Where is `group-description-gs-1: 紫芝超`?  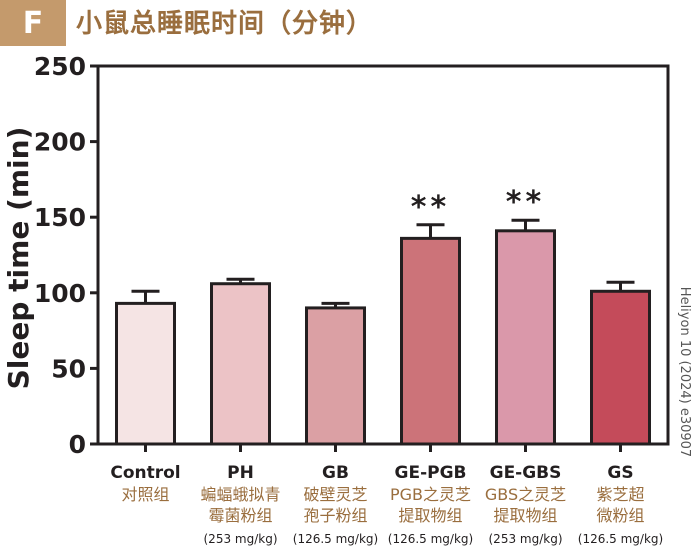 group-description-gs-1: 紫芝超 is located at coordinates (620, 494).